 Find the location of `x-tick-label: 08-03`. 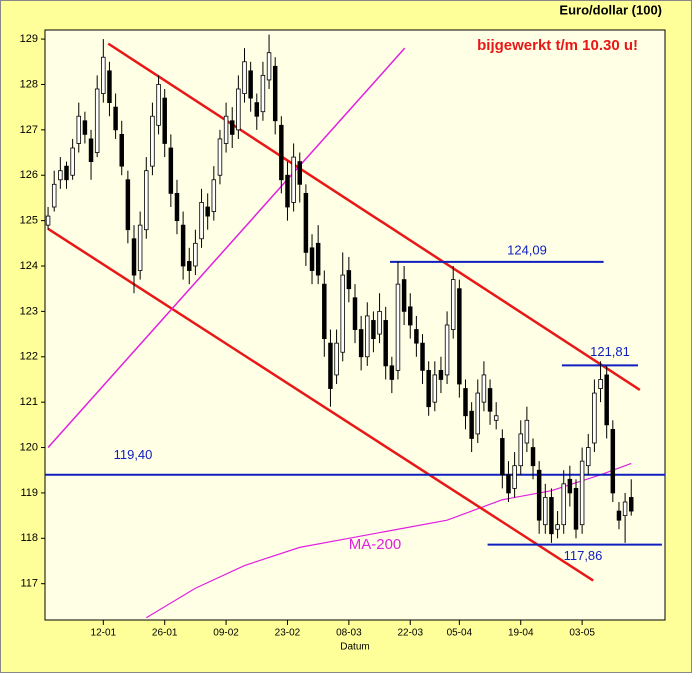

x-tick-label: 08-03 is located at coordinates (349, 633).